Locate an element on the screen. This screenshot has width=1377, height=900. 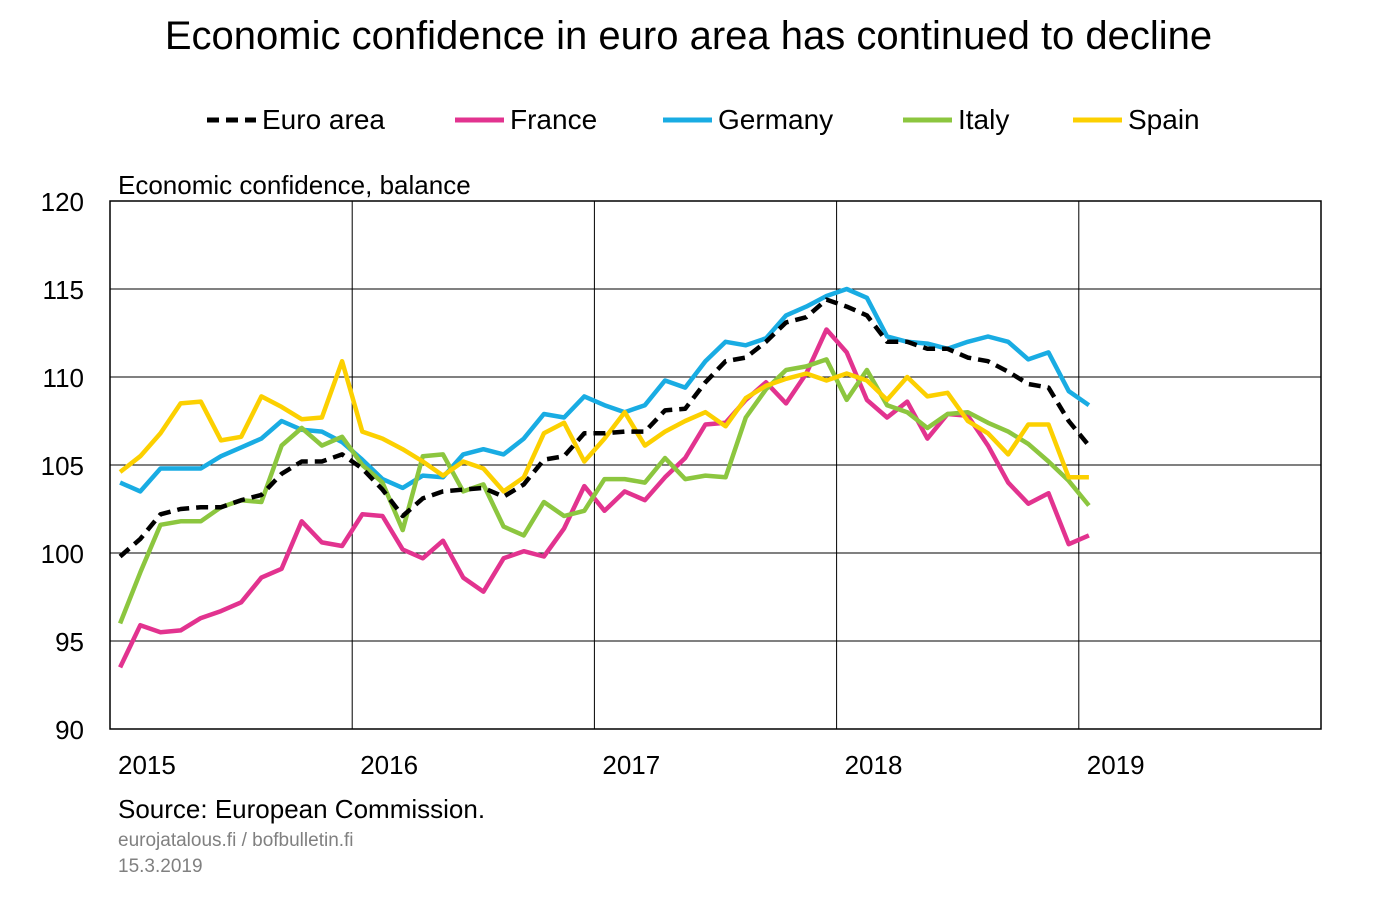
y-axis-label: Economic confidence, balance is located at coordinates (294, 185).